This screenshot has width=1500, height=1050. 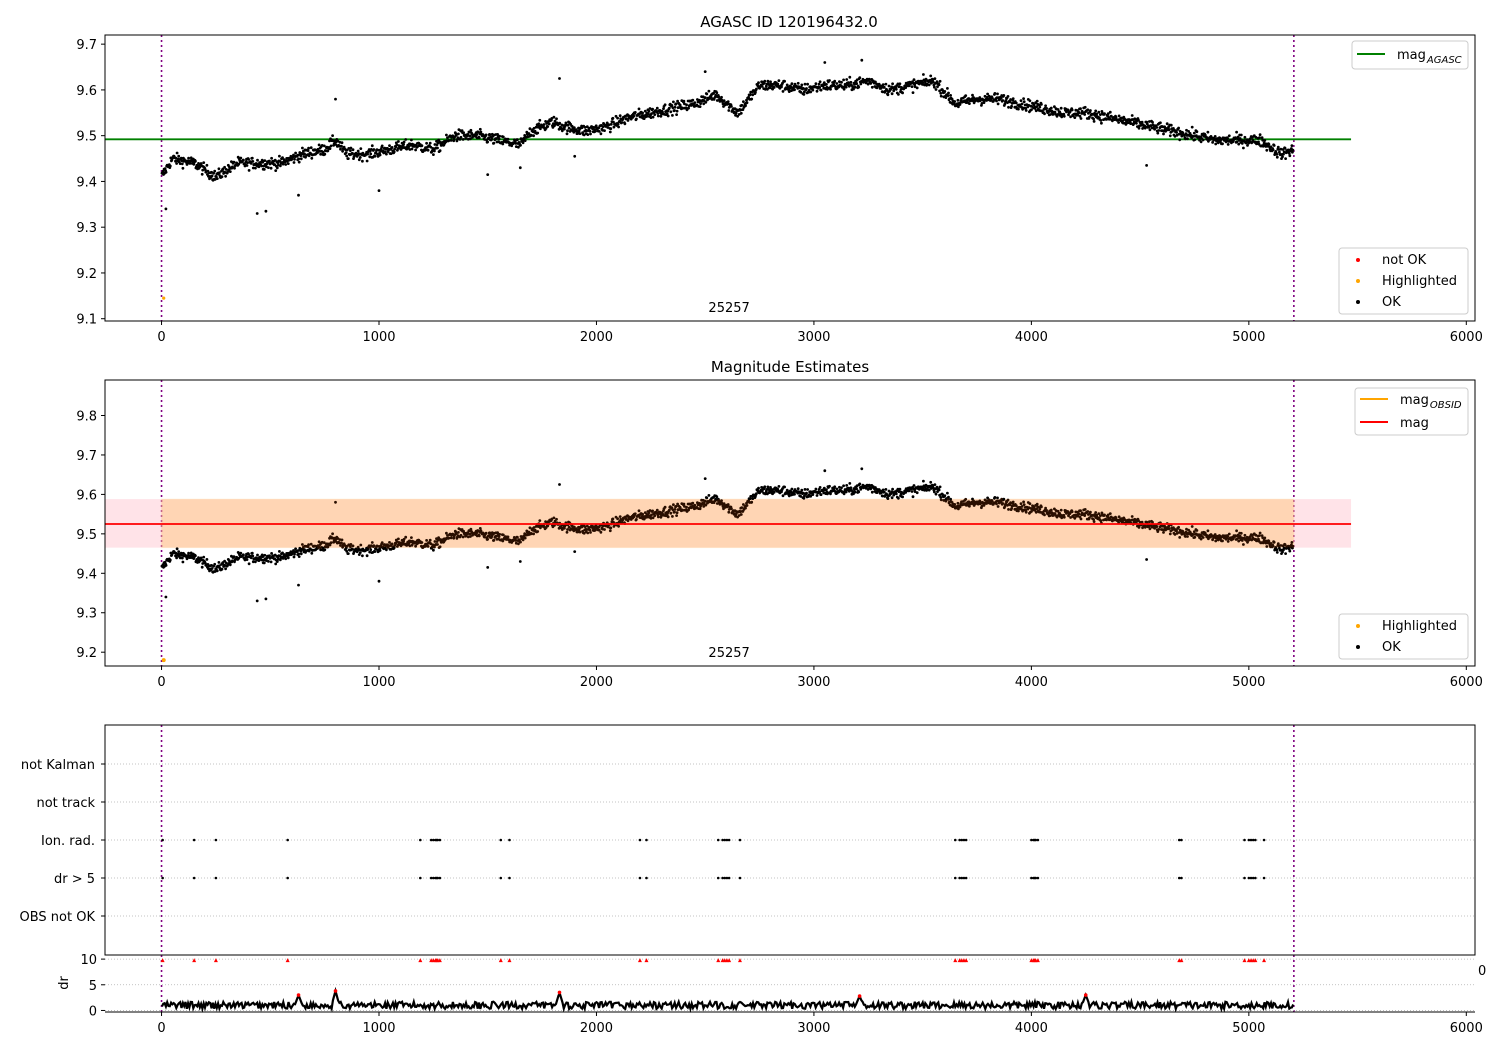 What do you see at coordinates (86, 137) in the screenshot?
I see `agasc-ytick-label: 9.5` at bounding box center [86, 137].